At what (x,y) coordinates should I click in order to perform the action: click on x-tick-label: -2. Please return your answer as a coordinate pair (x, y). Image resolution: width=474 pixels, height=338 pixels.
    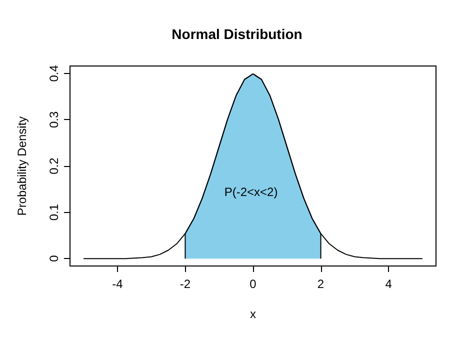
    Looking at the image, I should click on (185, 284).